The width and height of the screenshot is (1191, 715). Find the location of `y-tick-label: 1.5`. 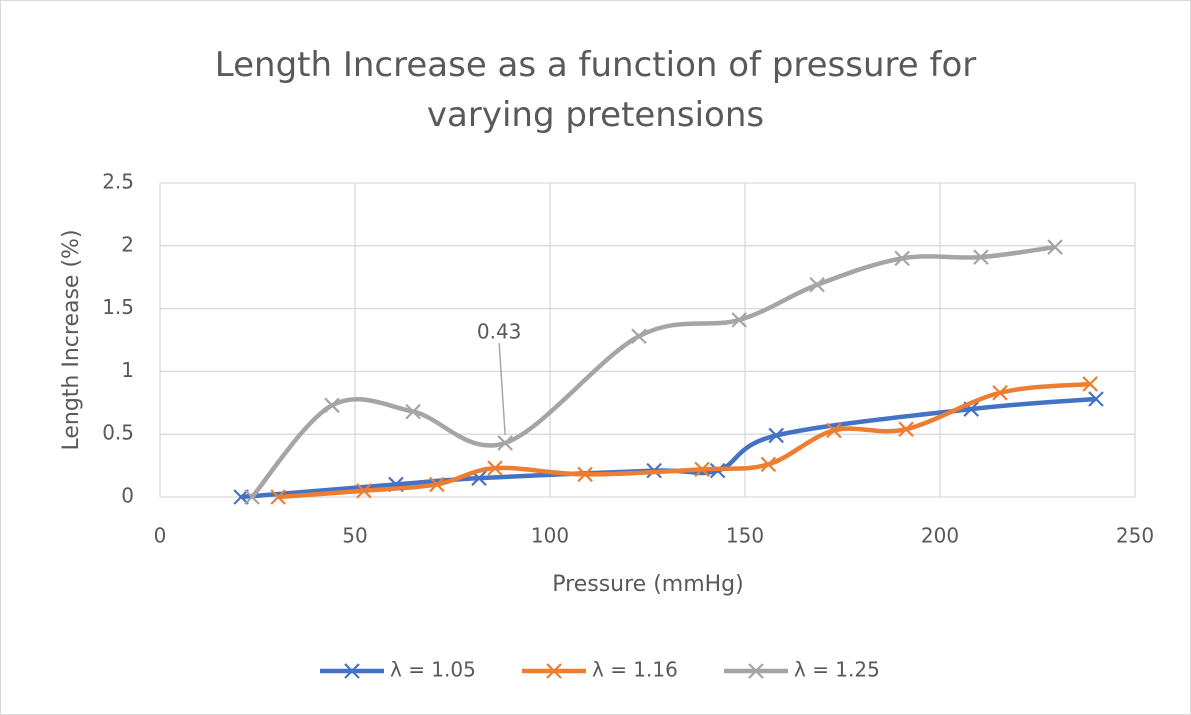

y-tick-label: 1.5 is located at coordinates (118, 307).